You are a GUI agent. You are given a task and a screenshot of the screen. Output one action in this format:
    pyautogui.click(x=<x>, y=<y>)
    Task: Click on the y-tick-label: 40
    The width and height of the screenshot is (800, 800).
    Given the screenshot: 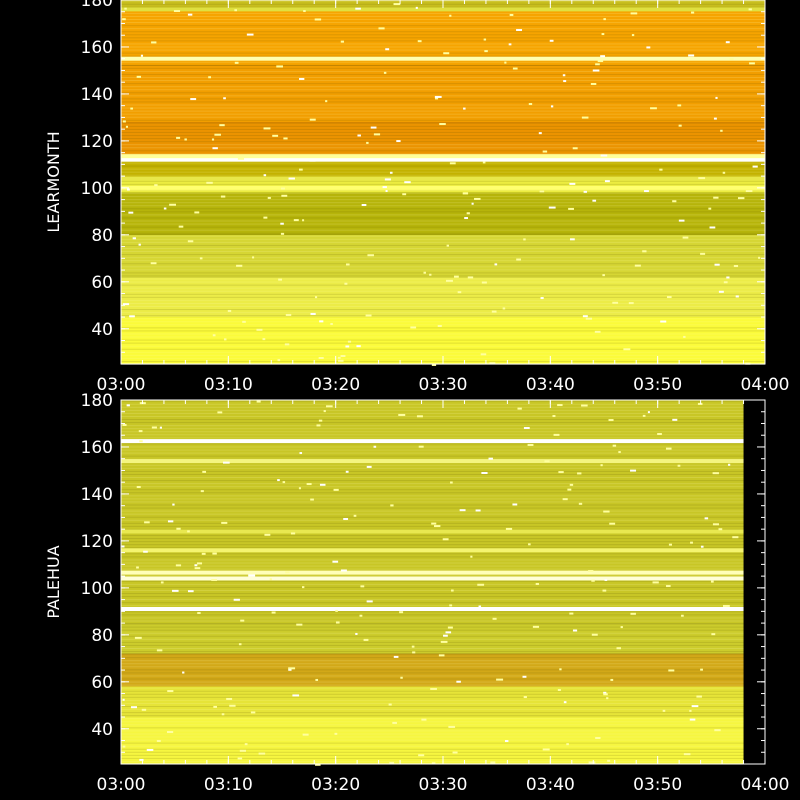 What is the action you would take?
    pyautogui.click(x=102, y=730)
    